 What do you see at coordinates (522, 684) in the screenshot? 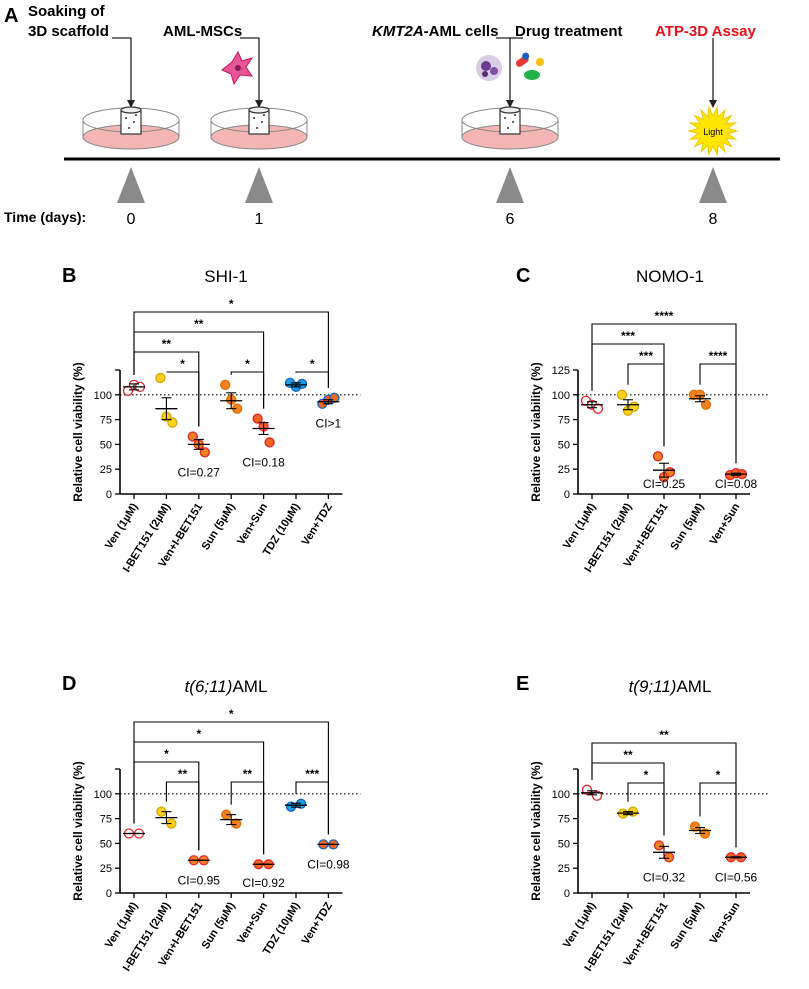
I see `panel-e-letter: E` at bounding box center [522, 684].